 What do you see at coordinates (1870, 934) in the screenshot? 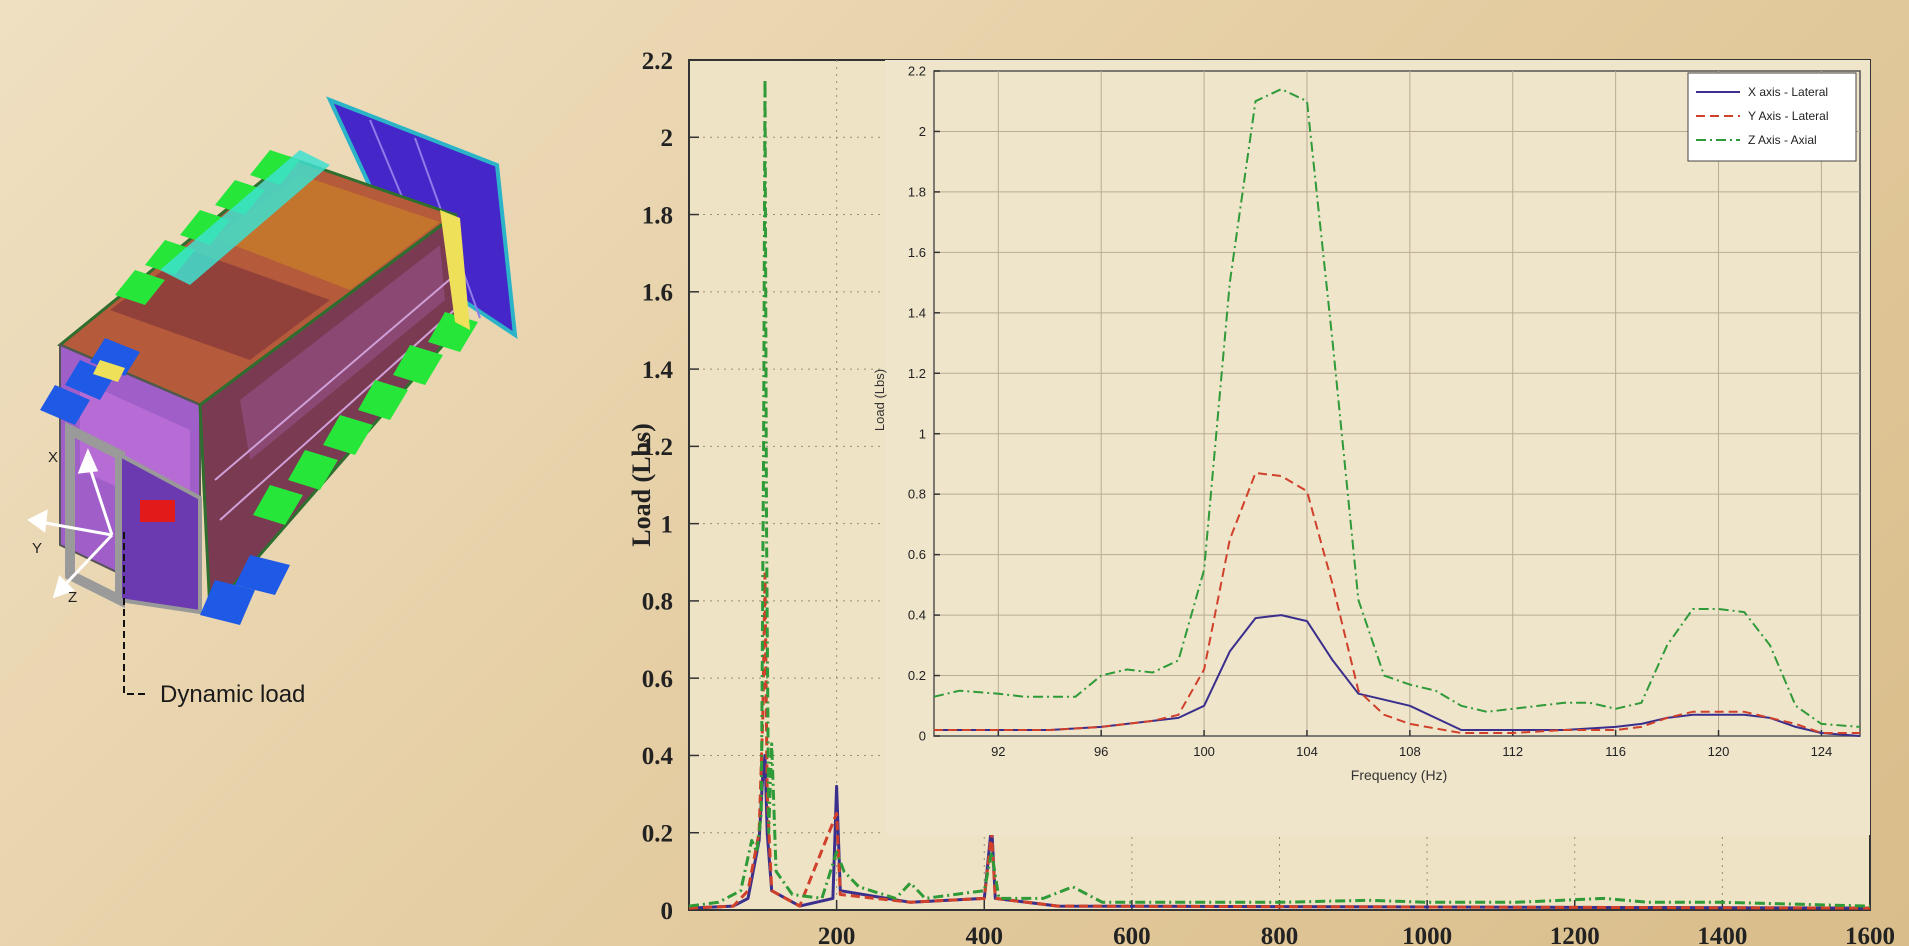
I see `x-tick-label: 1600` at bounding box center [1870, 934].